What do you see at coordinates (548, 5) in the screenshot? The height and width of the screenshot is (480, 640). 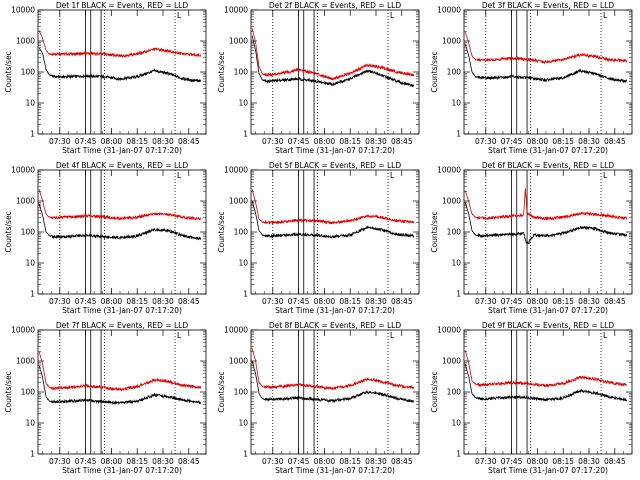 I see `panel-title: Det 3f BLACK = Events, RED = LLD` at bounding box center [548, 5].